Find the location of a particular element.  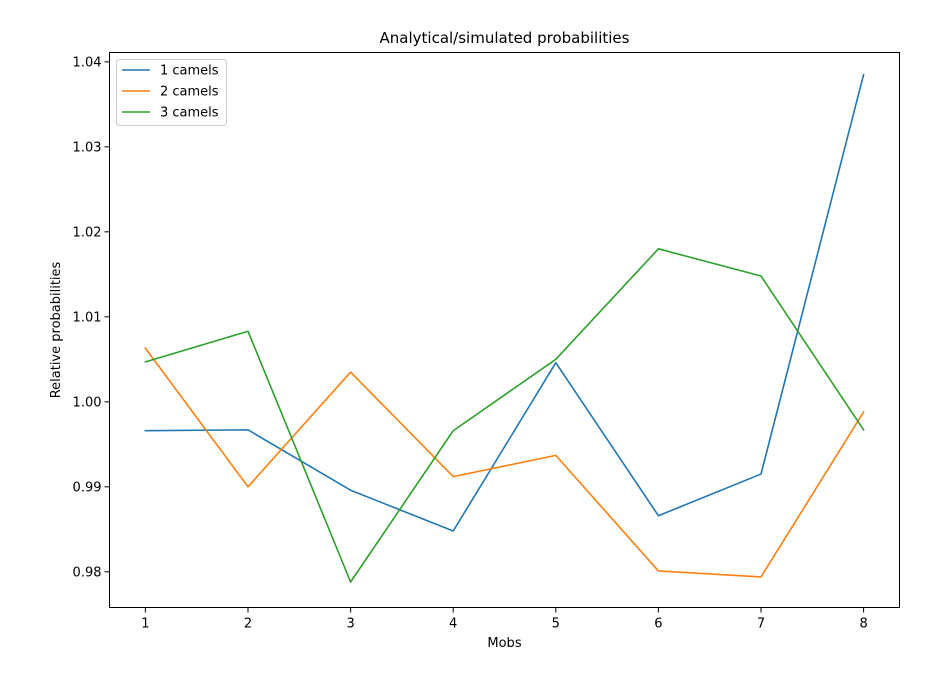

legend-box is located at coordinates (171, 92).